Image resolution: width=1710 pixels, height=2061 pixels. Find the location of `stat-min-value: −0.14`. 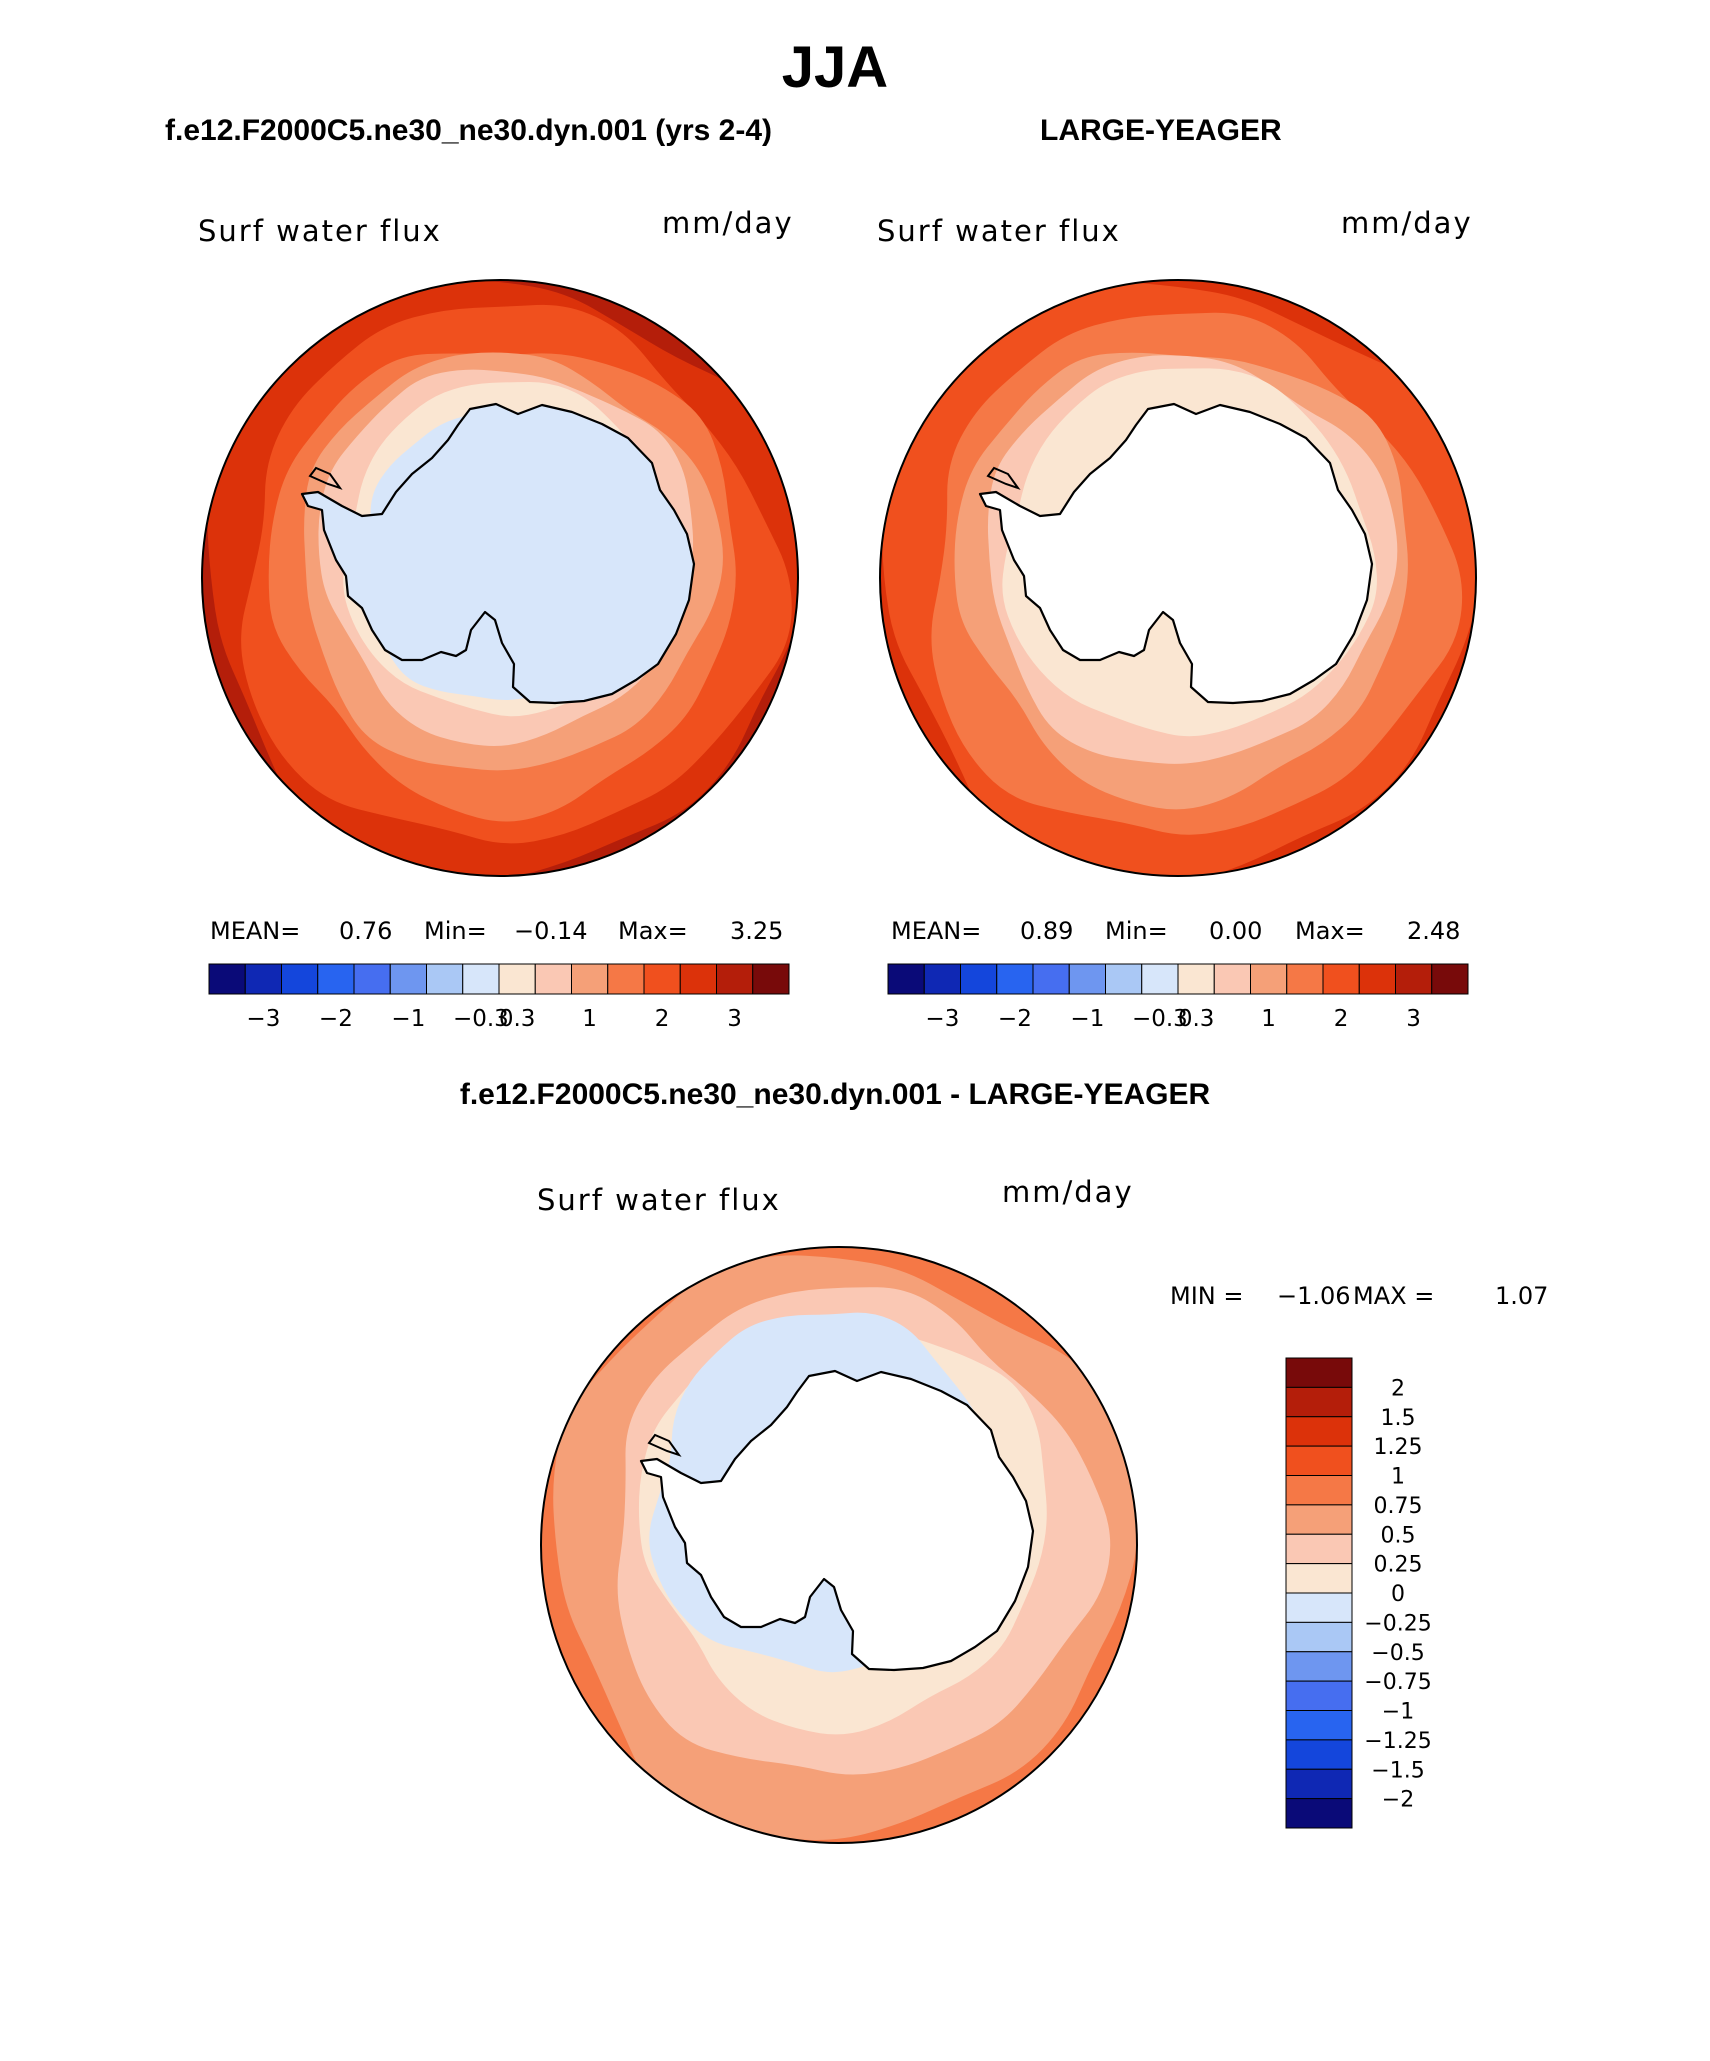

stat-min-value: −0.14 is located at coordinates (551, 931).